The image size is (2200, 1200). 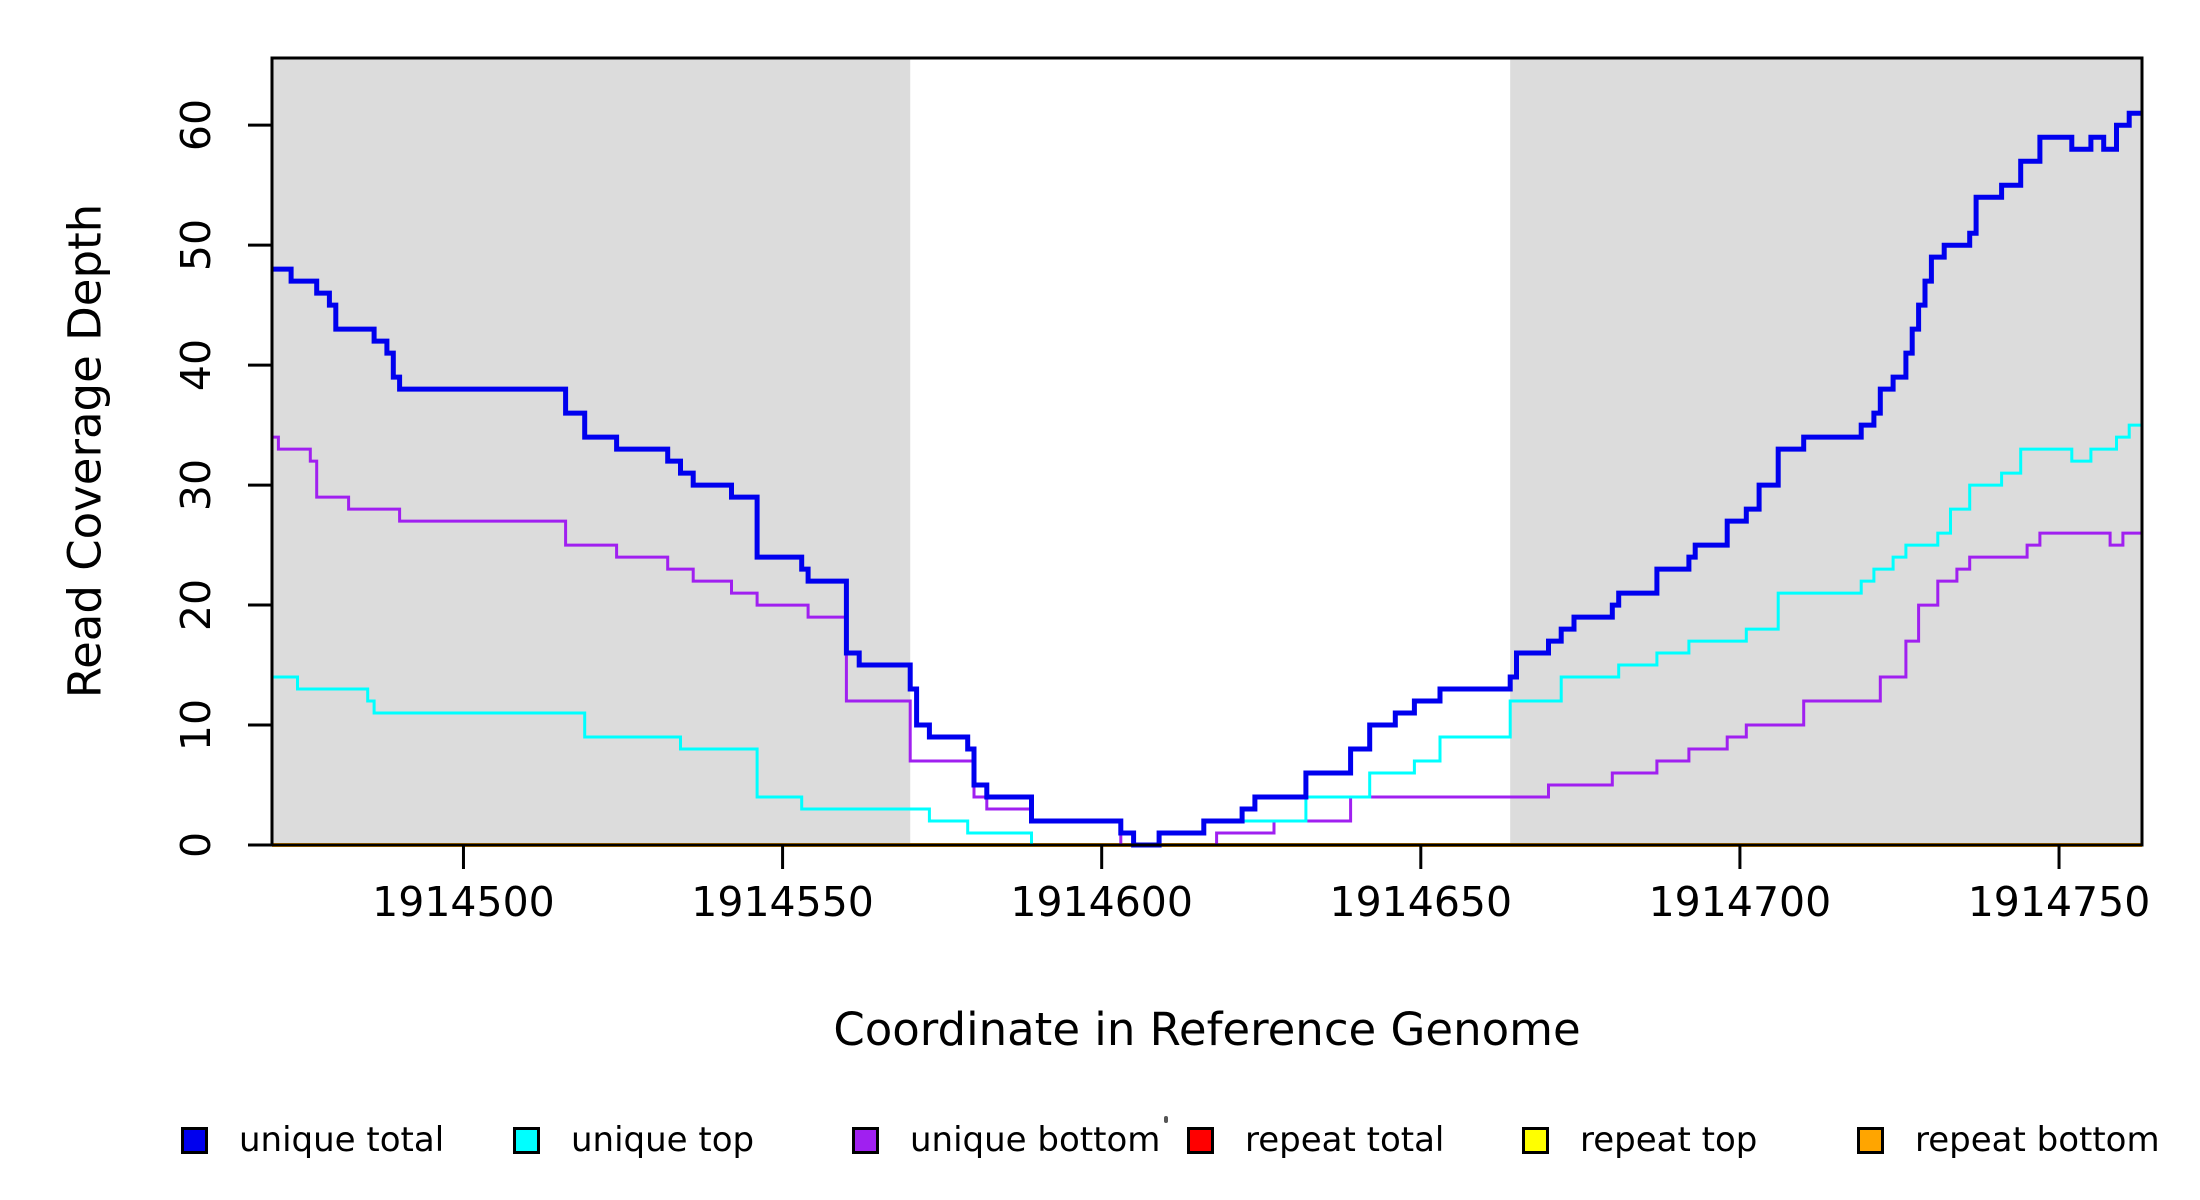 I want to click on y-axis-title: Read Coverage Depth, so click(x=85, y=451).